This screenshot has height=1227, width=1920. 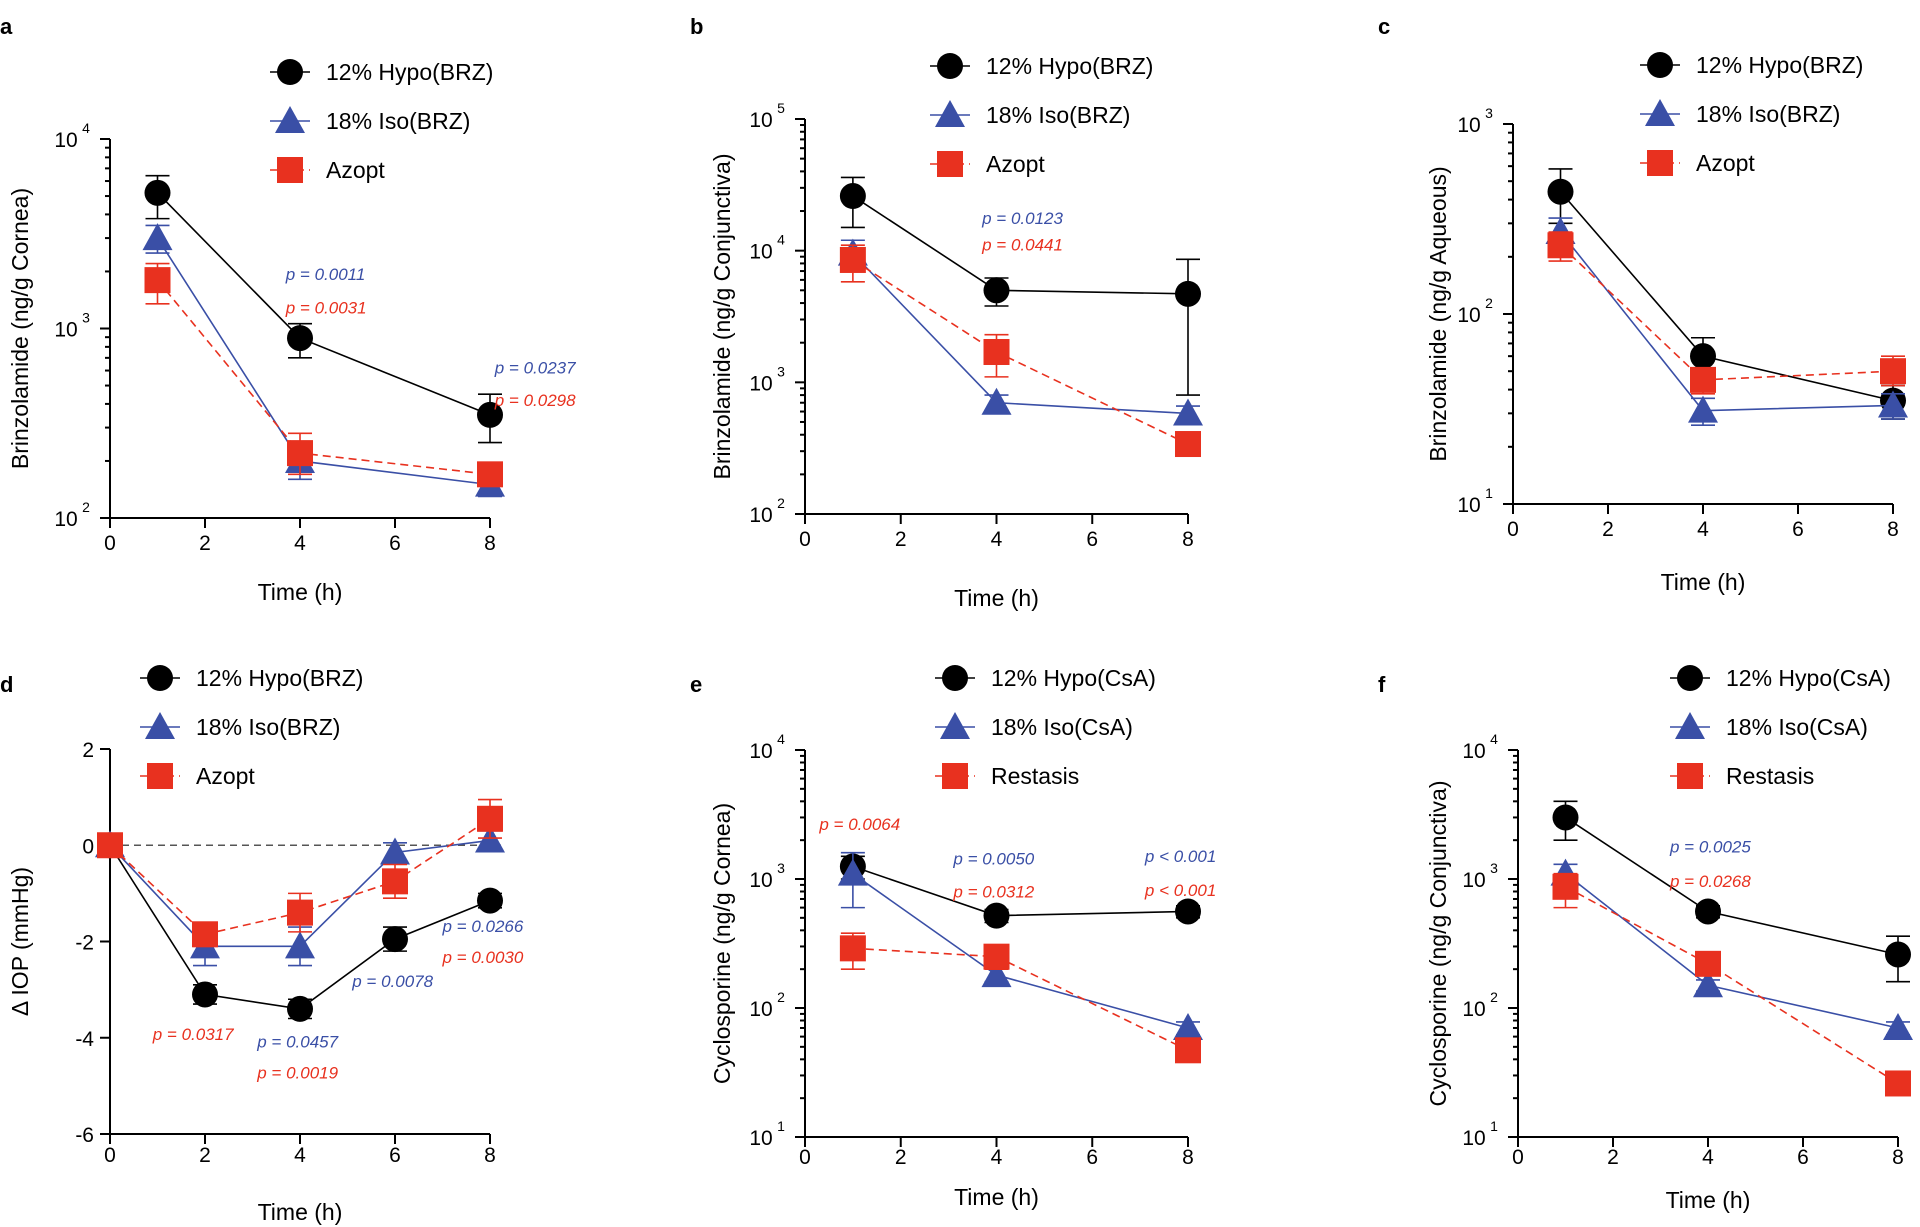 I want to click on p-value-annotation: p = 0.0031, so click(x=326, y=307).